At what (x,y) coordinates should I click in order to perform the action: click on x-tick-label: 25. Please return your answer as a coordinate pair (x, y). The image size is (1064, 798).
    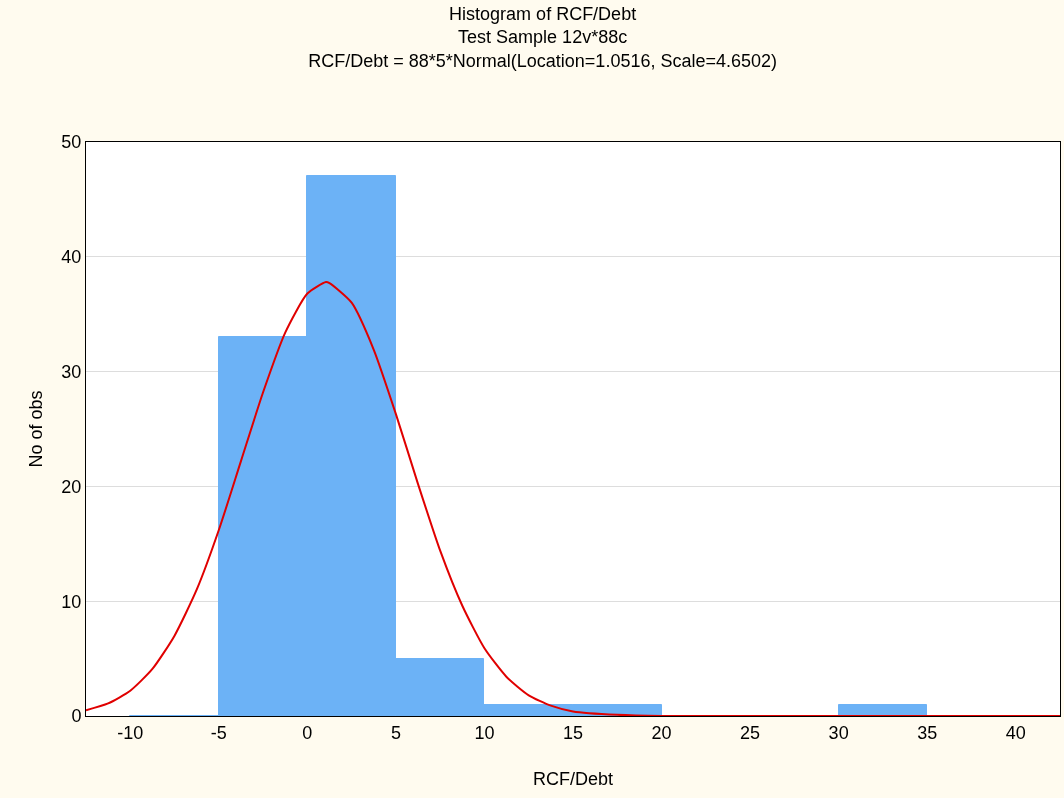
    Looking at the image, I should click on (750, 732).